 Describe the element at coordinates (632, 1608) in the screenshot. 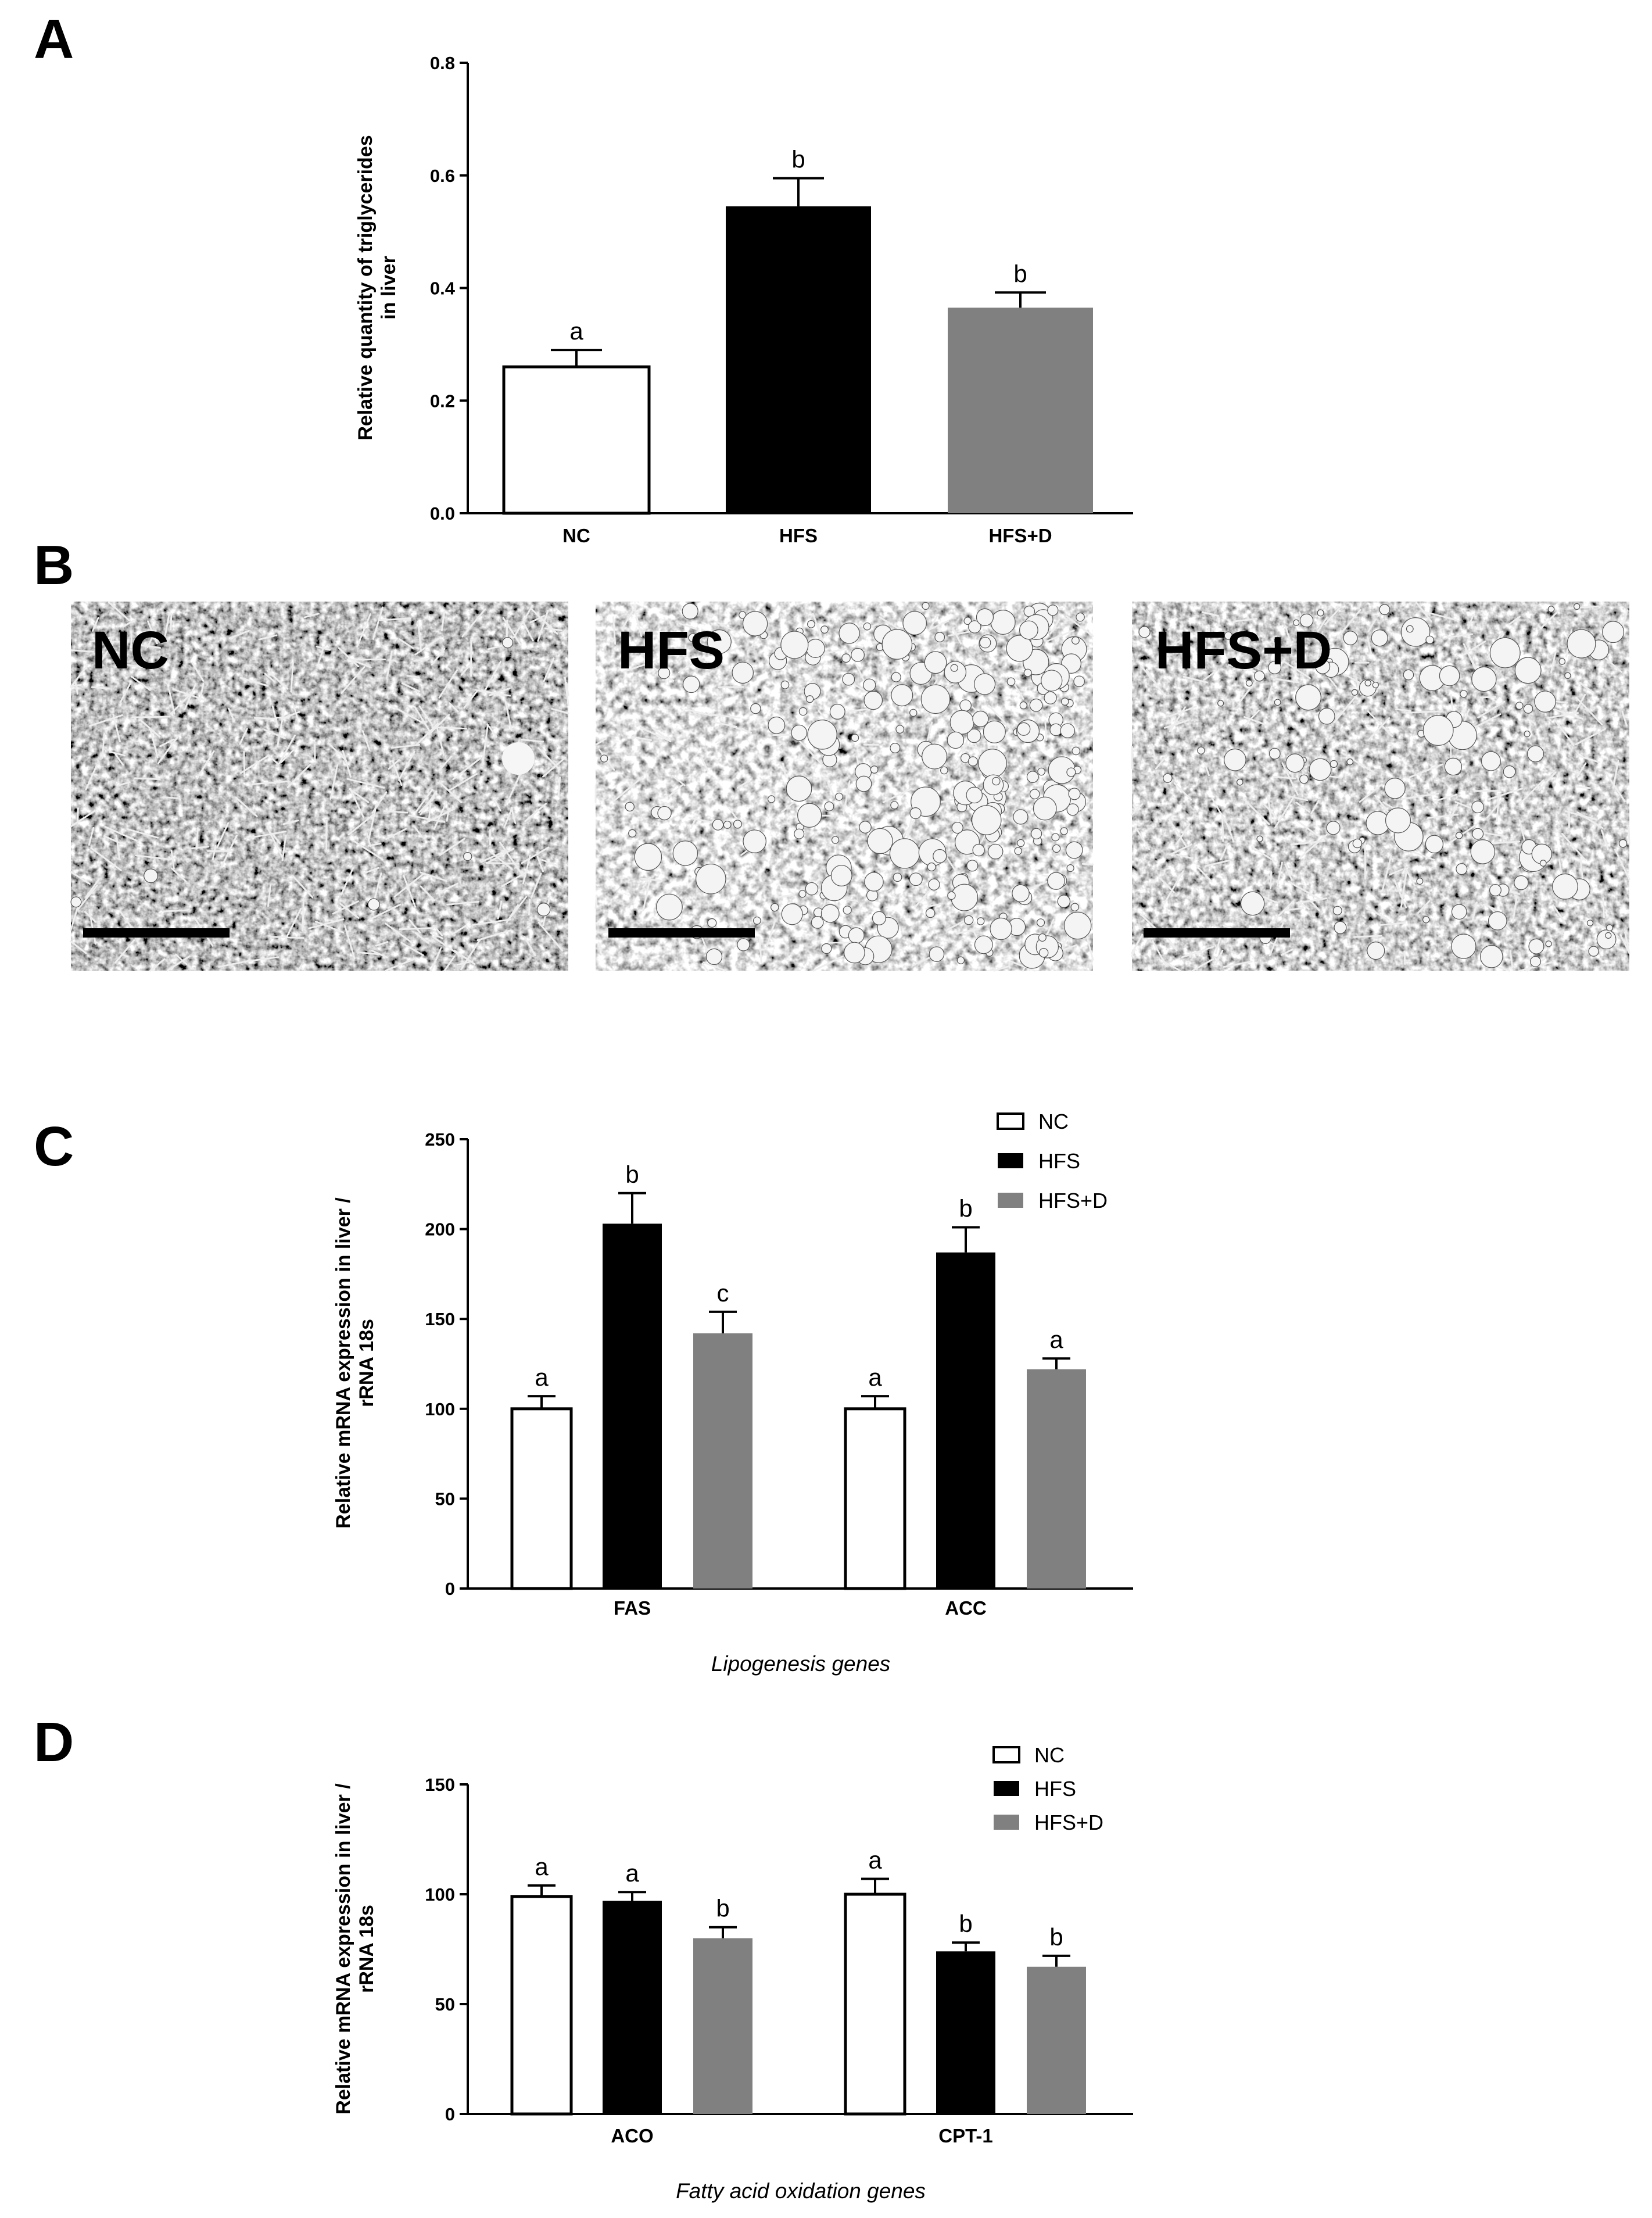

I see `x-group-label: FAS` at that location.